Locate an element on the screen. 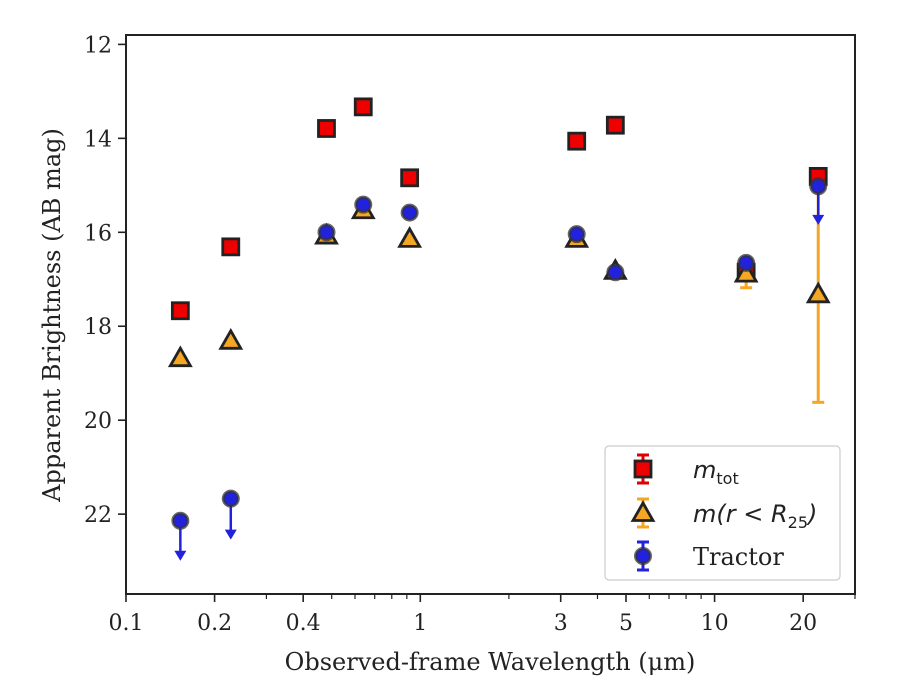  y-tick-label: 20 is located at coordinates (98, 421).